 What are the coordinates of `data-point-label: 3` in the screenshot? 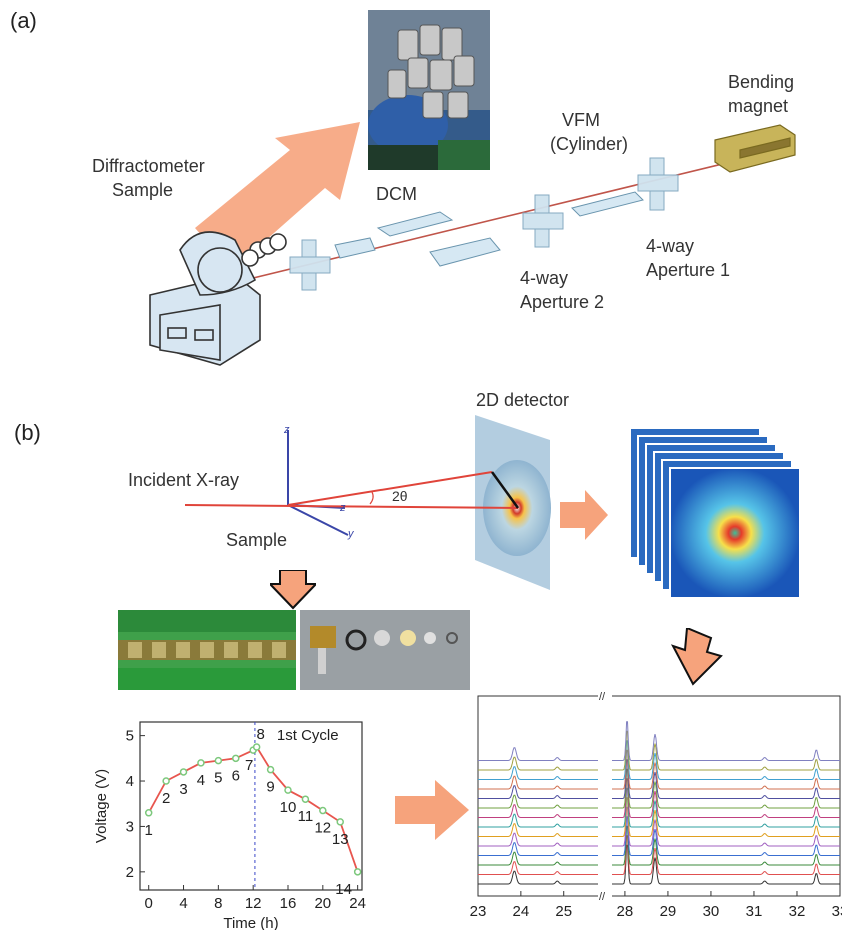 It's located at (183, 789).